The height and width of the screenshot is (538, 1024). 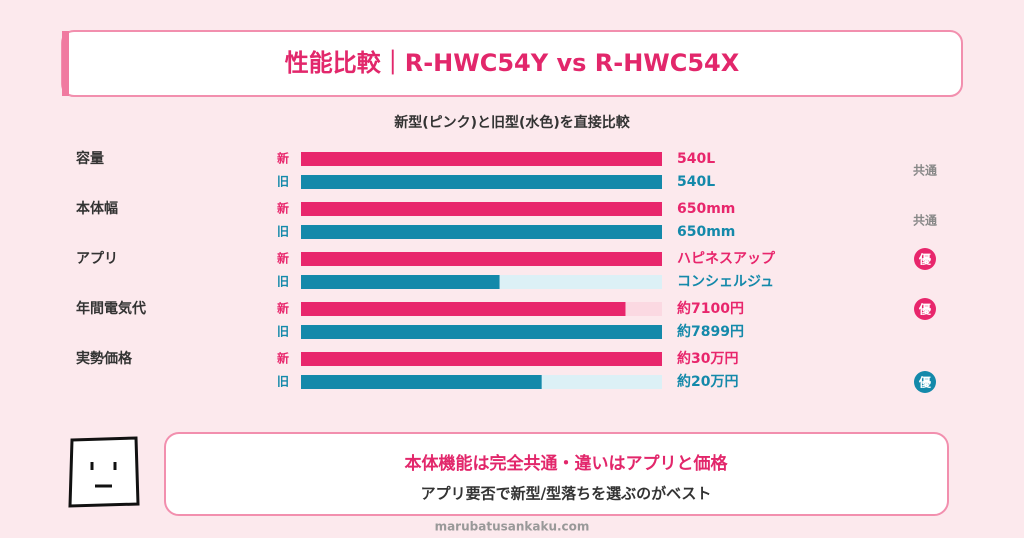 What do you see at coordinates (725, 282) in the screenshot?
I see `value-label: コンシェルジュ` at bounding box center [725, 282].